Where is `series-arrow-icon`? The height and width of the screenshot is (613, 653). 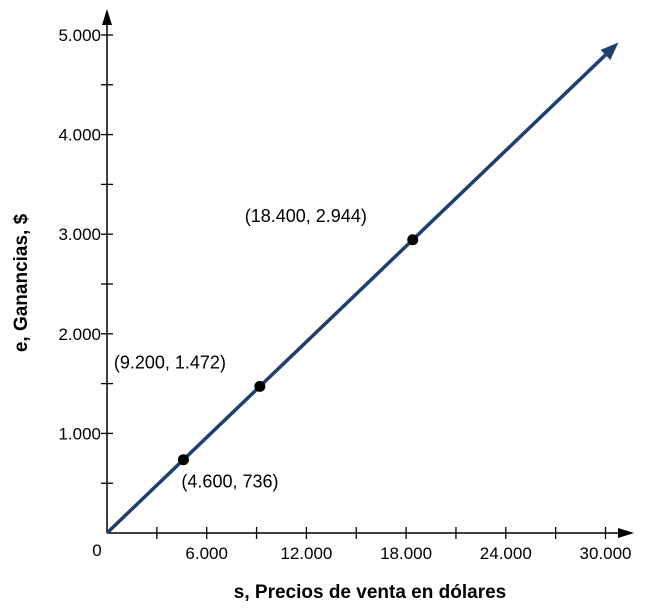 series-arrow-icon is located at coordinates (609, 51).